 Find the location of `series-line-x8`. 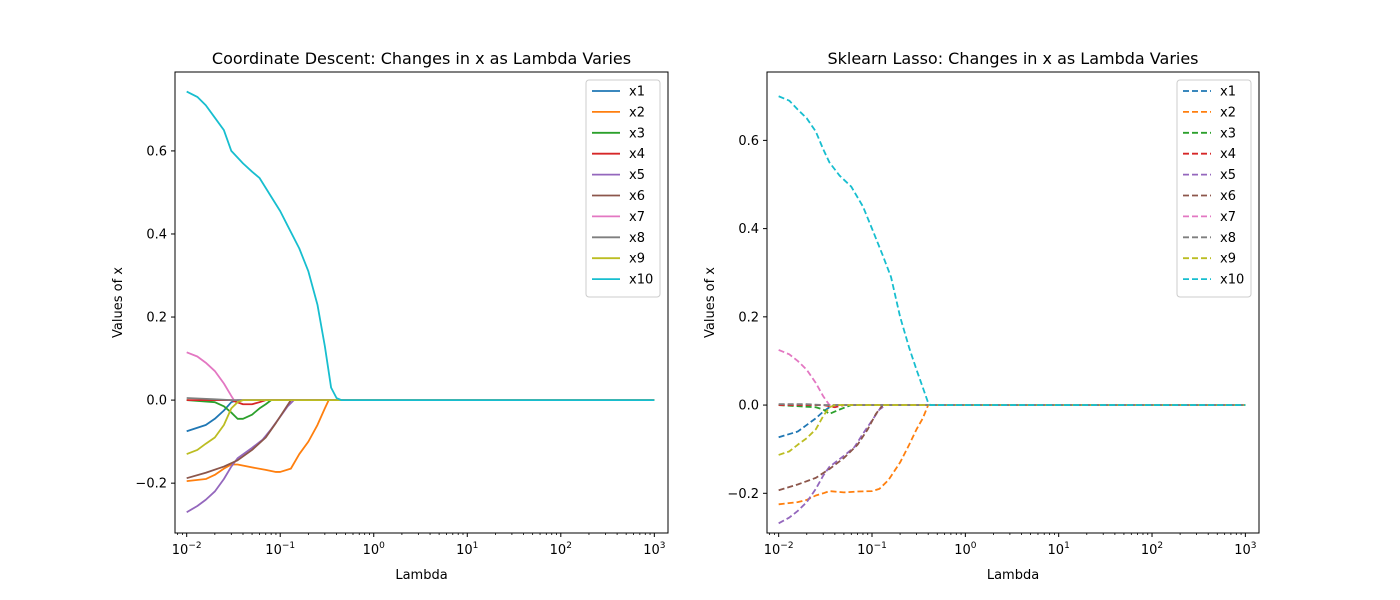

series-line-x8 is located at coordinates (1012, 404).